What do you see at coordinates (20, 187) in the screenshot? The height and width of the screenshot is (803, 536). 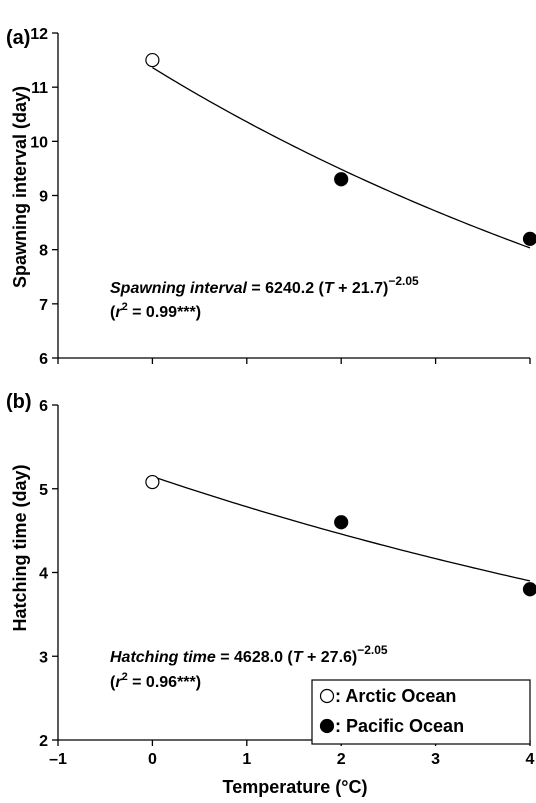 I see `panel-a-ylabel: Spawning interval (day)` at bounding box center [20, 187].